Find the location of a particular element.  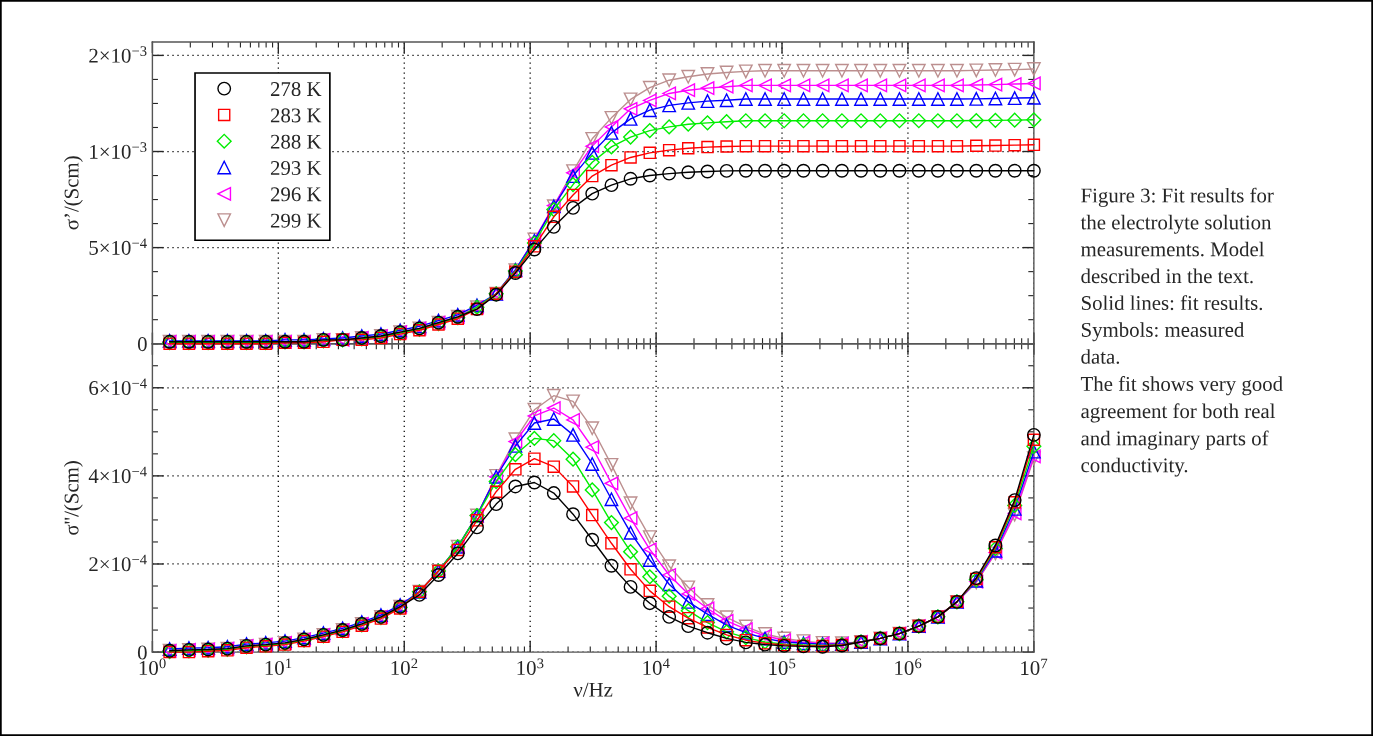

legend-label: 299 K is located at coordinates (296, 220).